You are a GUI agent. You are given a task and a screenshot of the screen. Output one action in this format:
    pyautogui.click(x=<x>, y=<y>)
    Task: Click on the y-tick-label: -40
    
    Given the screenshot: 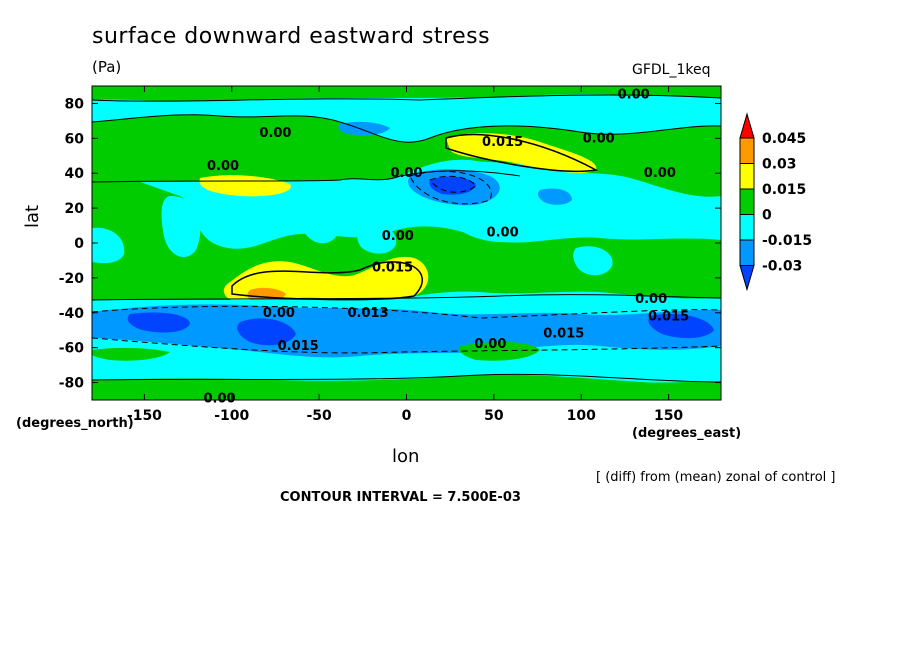 What is the action you would take?
    pyautogui.click(x=72, y=314)
    